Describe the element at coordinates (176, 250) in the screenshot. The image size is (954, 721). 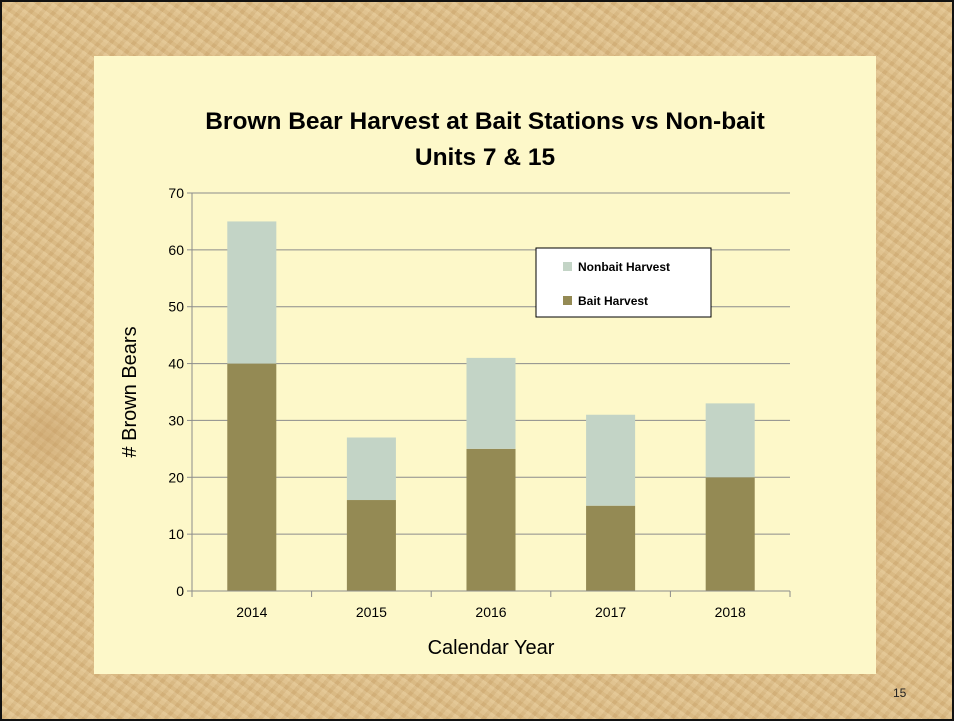
I see `y-tick-label: 60` at that location.